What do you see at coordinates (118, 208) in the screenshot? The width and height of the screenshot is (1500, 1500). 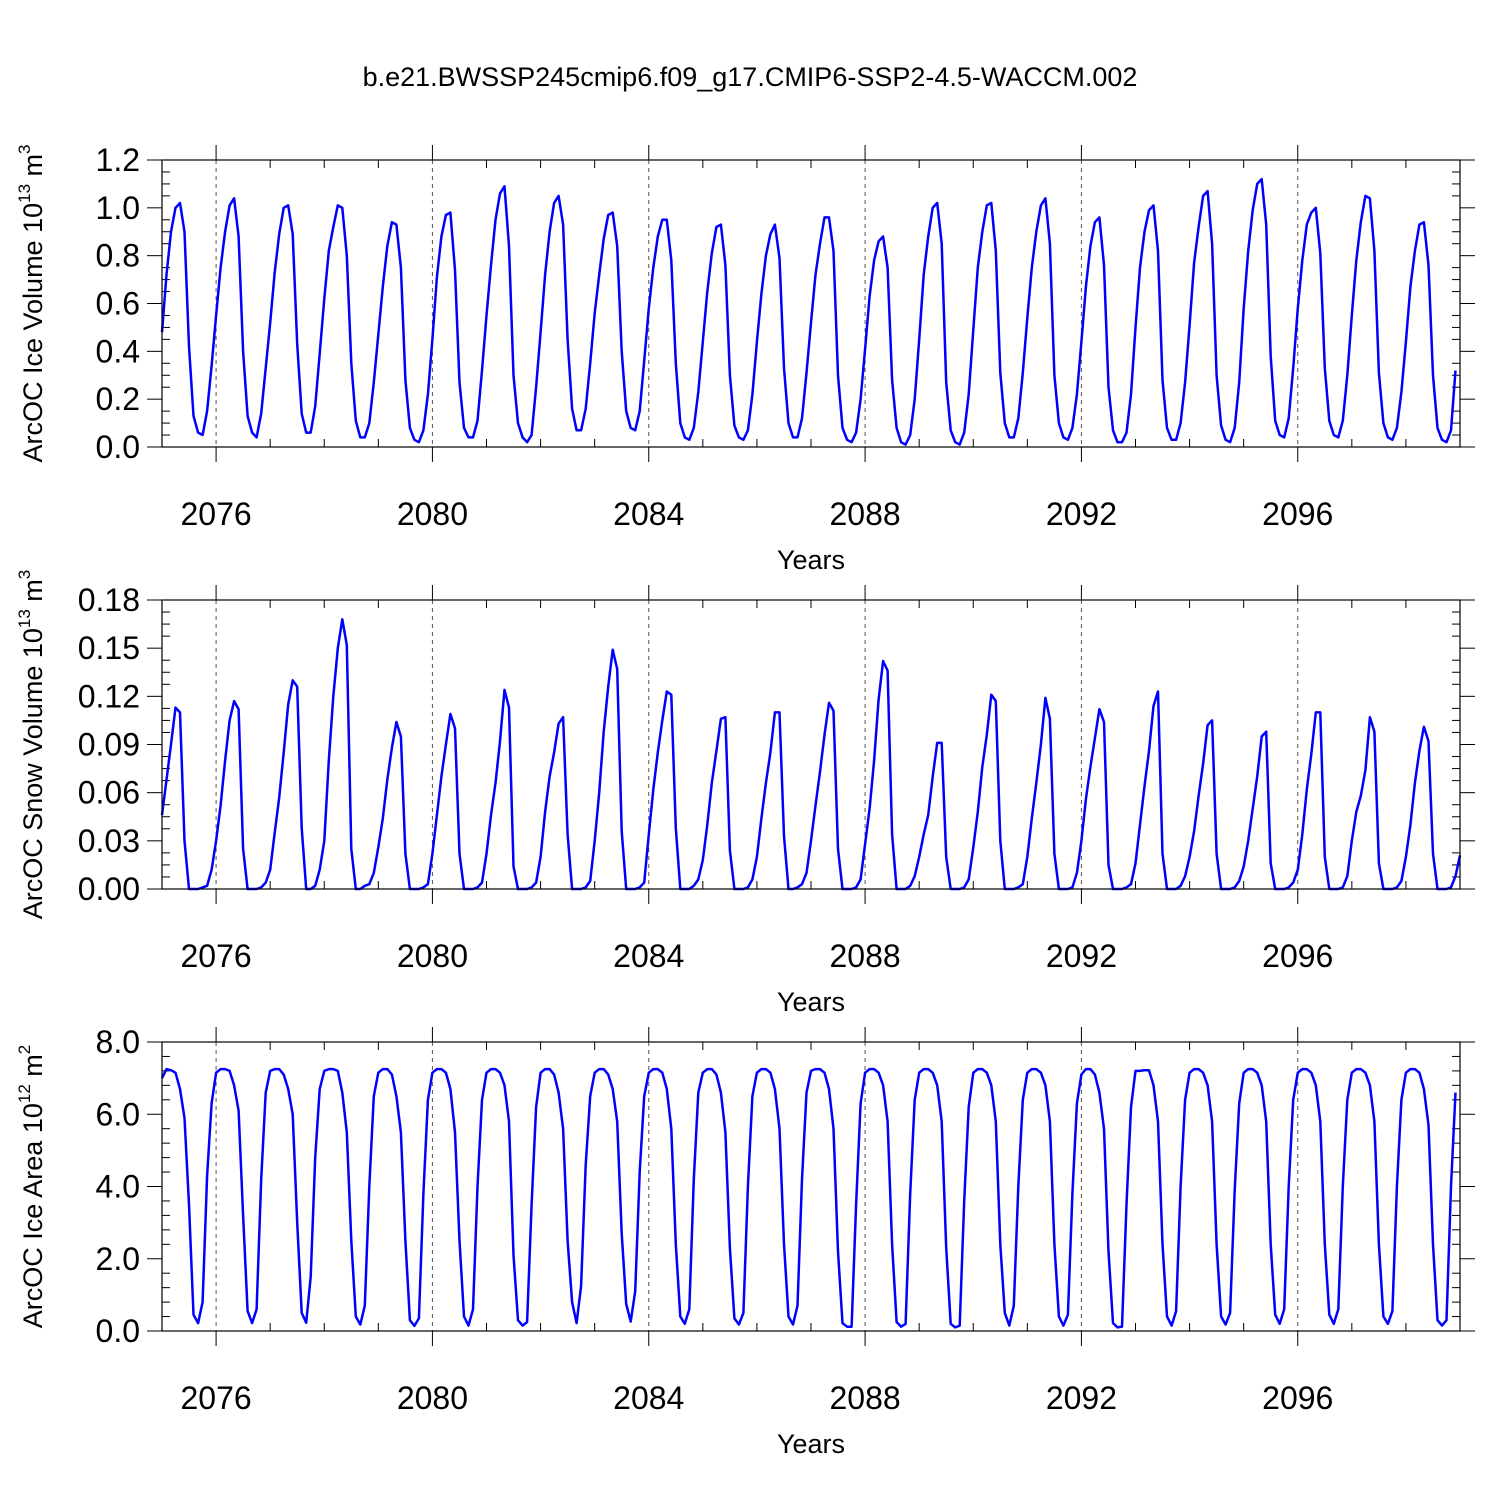 I see `y-tick-label: 1.0` at bounding box center [118, 208].